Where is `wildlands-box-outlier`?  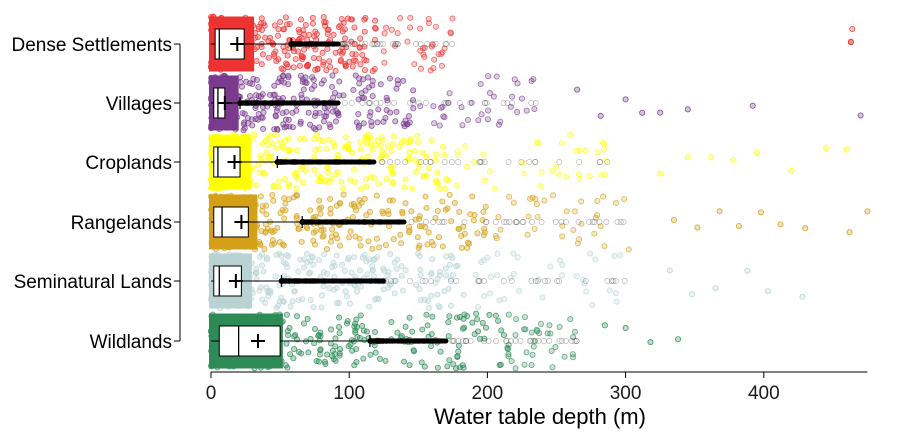
wildlands-box-outlier is located at coordinates (506, 341).